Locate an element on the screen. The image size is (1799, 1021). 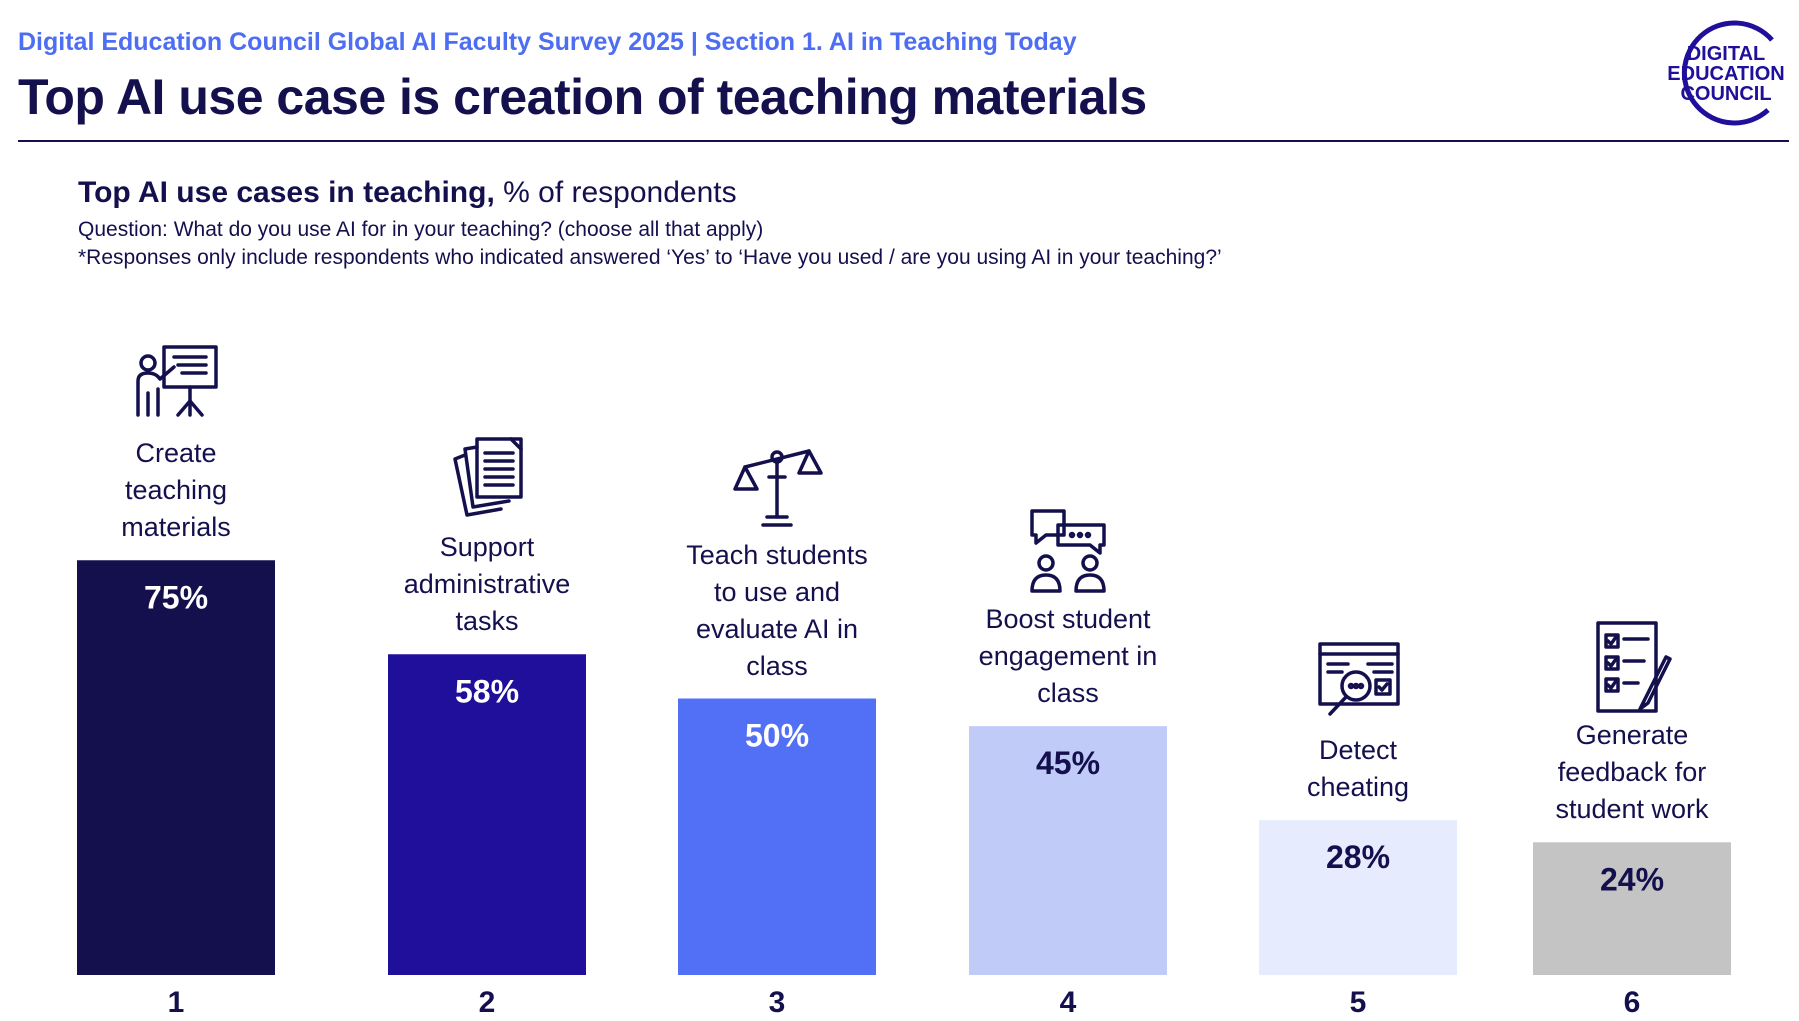
logo-line-2: EDUCATION is located at coordinates (1725, 74).